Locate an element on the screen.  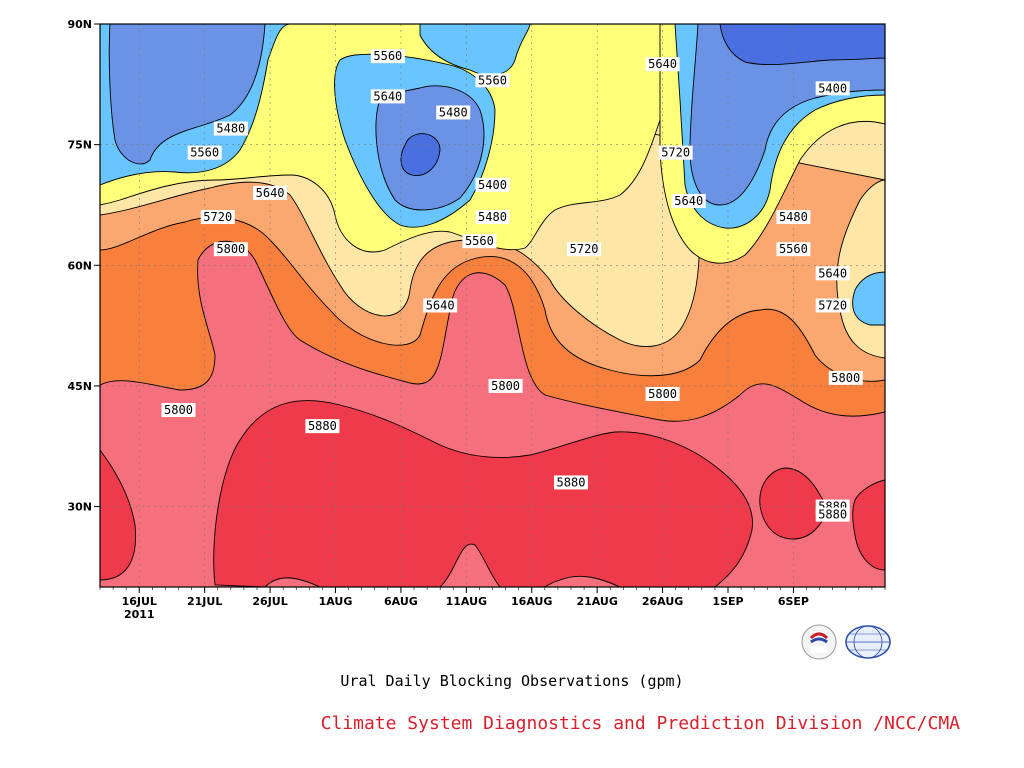
x-tick-label: 26AUG is located at coordinates (662, 601).